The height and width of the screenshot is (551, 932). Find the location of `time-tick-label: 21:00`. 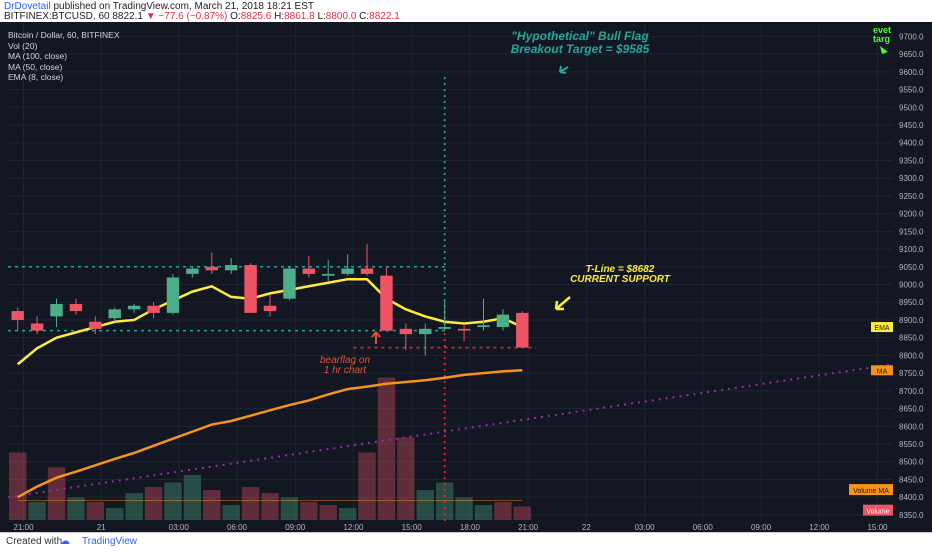

time-tick-label: 21:00 is located at coordinates (24, 527).